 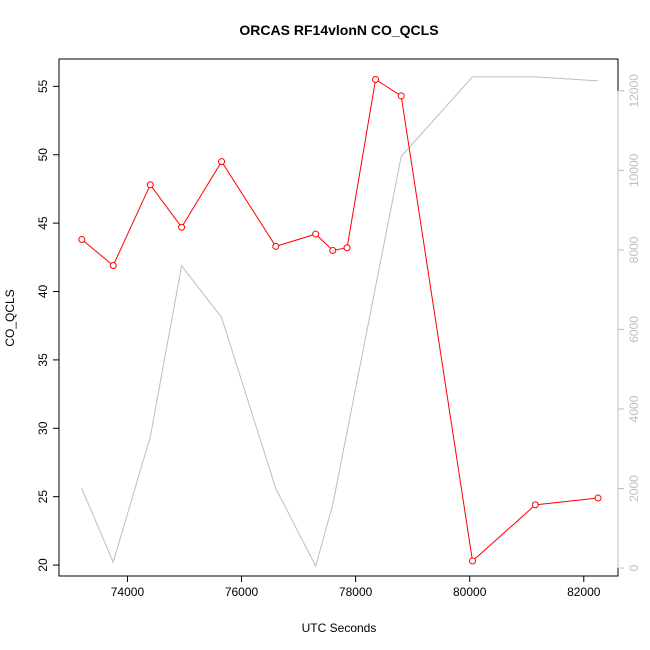 I want to click on chart-title: ORCAS RF14vlonN CO_QCLS, so click(x=338, y=30).